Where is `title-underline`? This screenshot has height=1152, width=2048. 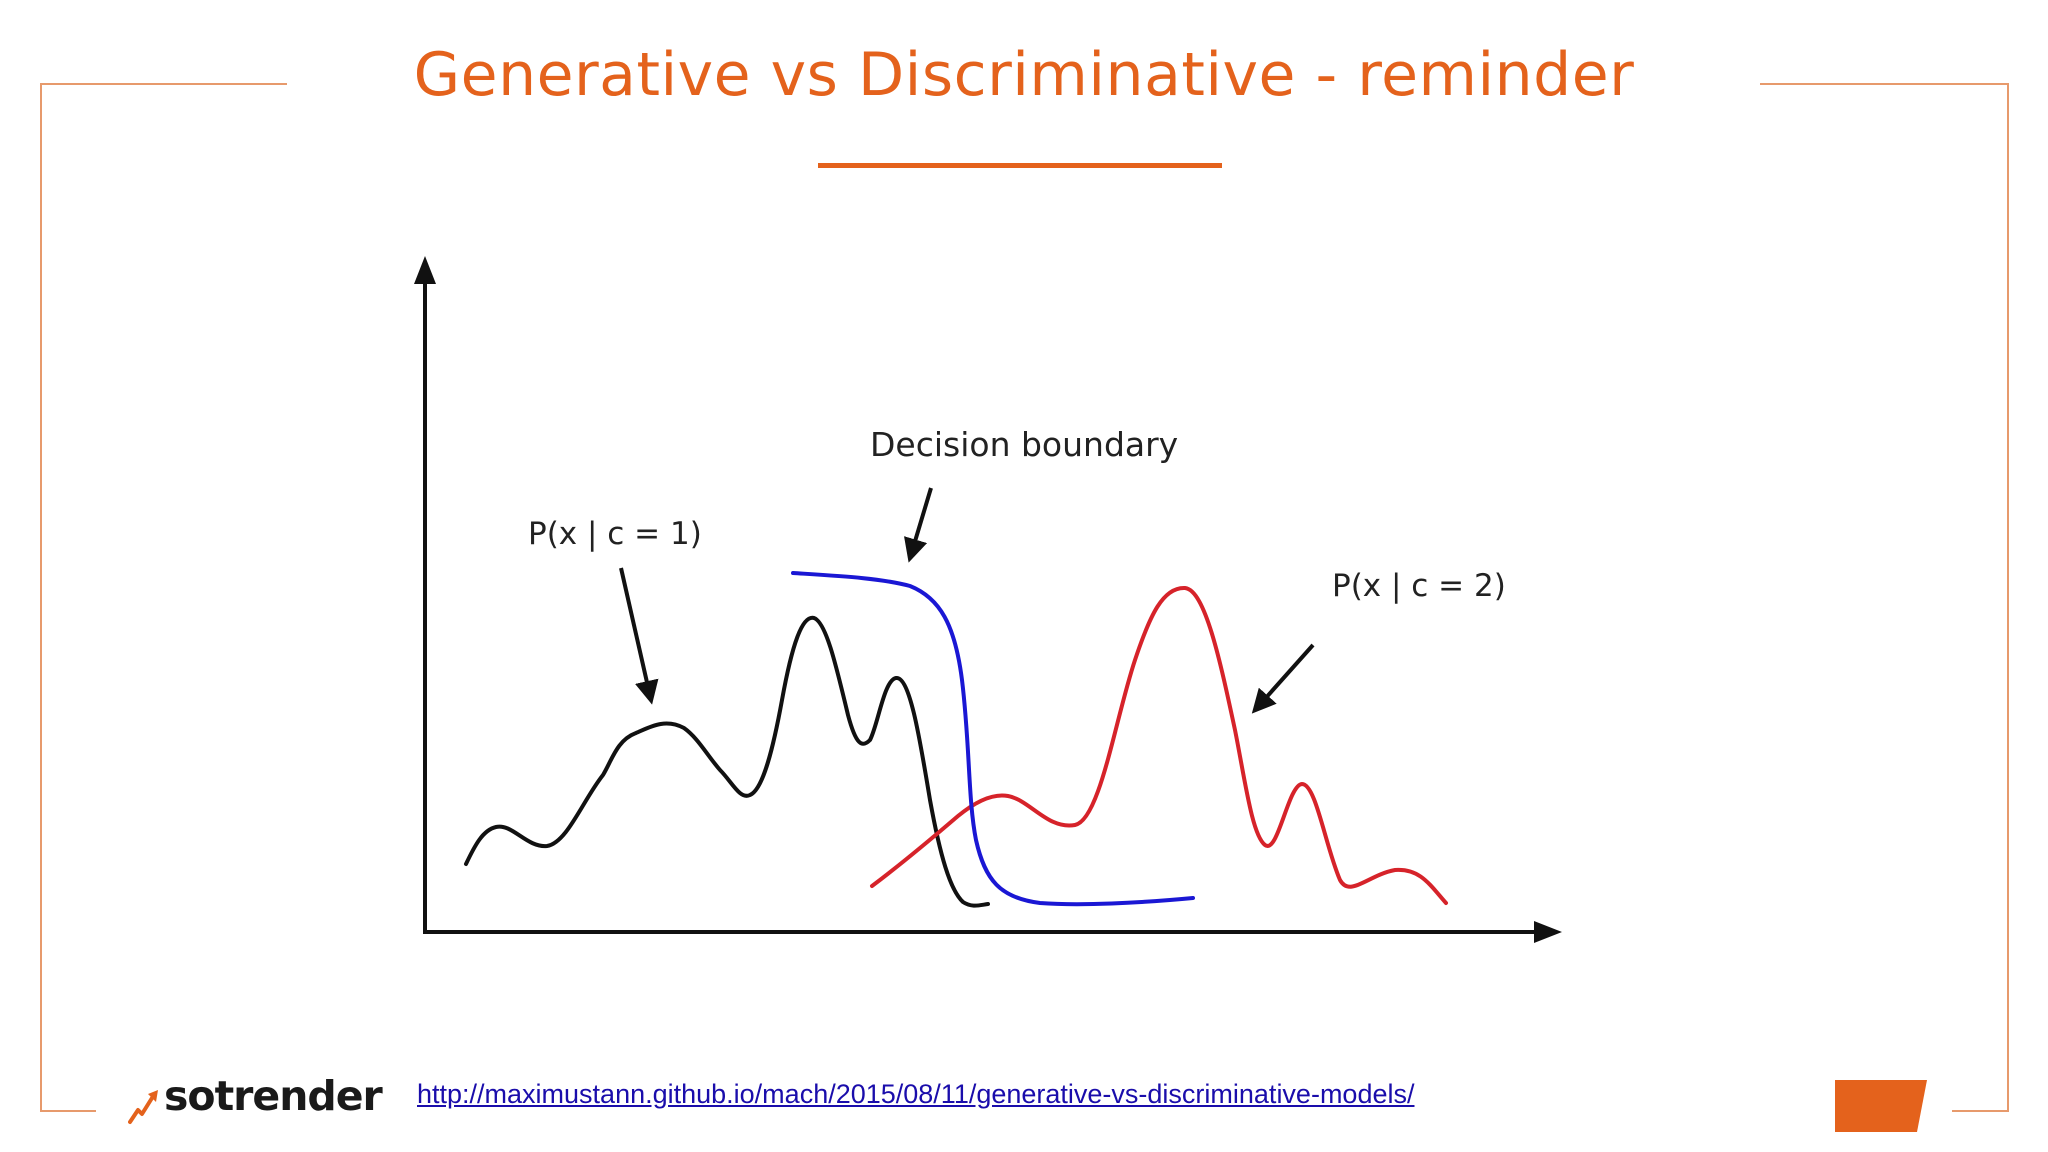
title-underline is located at coordinates (1020, 165).